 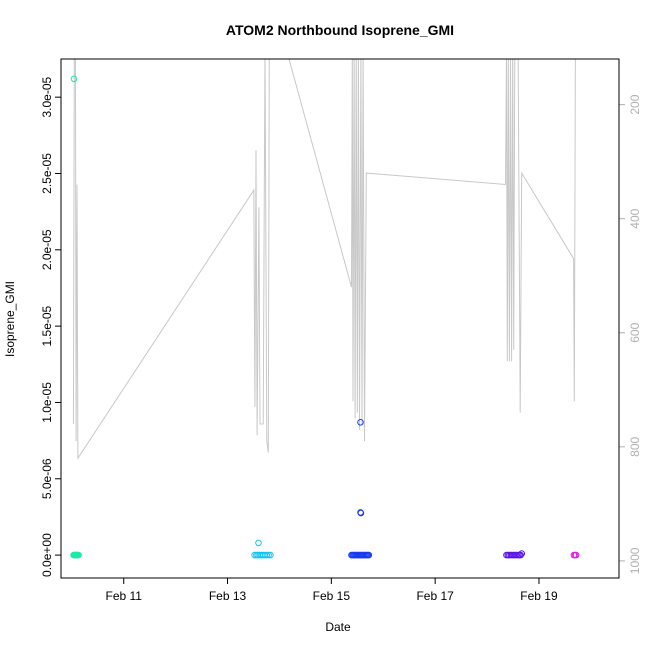 What do you see at coordinates (635, 104) in the screenshot?
I see `right-tick-label: 200` at bounding box center [635, 104].